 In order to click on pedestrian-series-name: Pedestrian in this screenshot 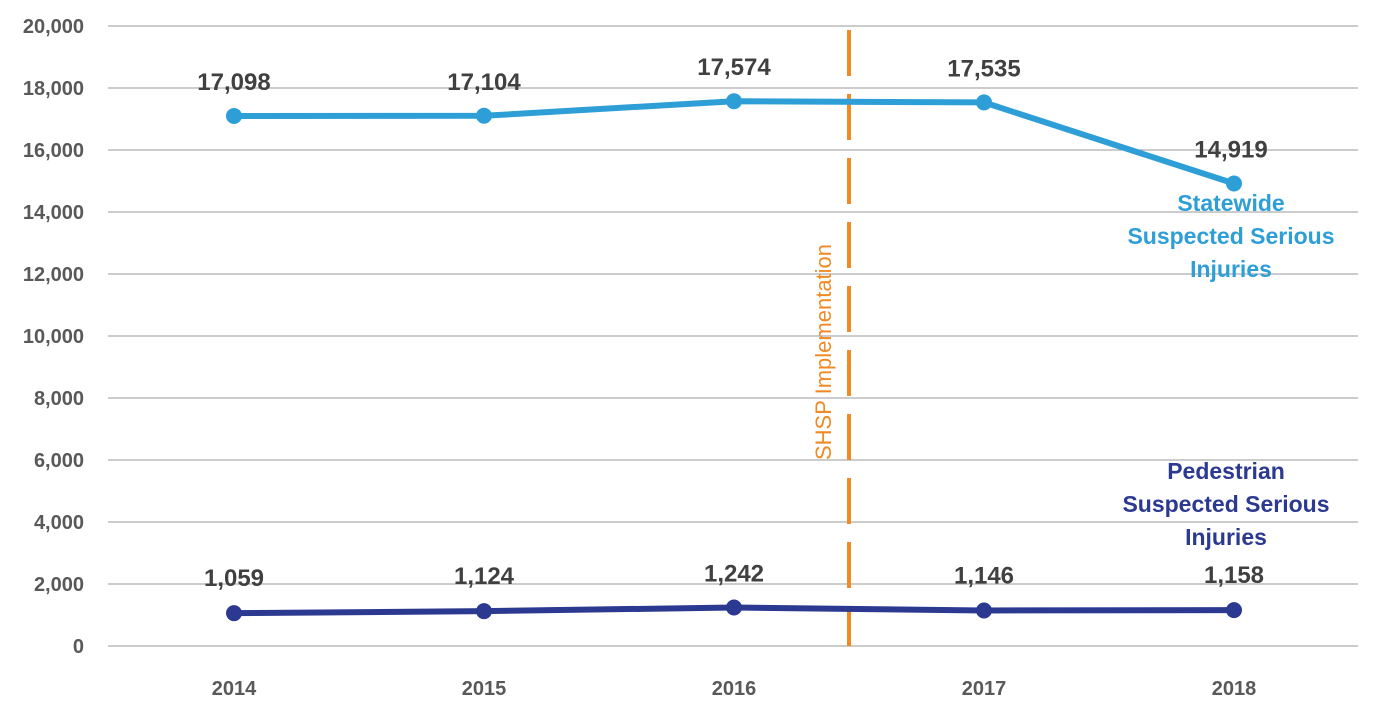, I will do `click(1226, 471)`.